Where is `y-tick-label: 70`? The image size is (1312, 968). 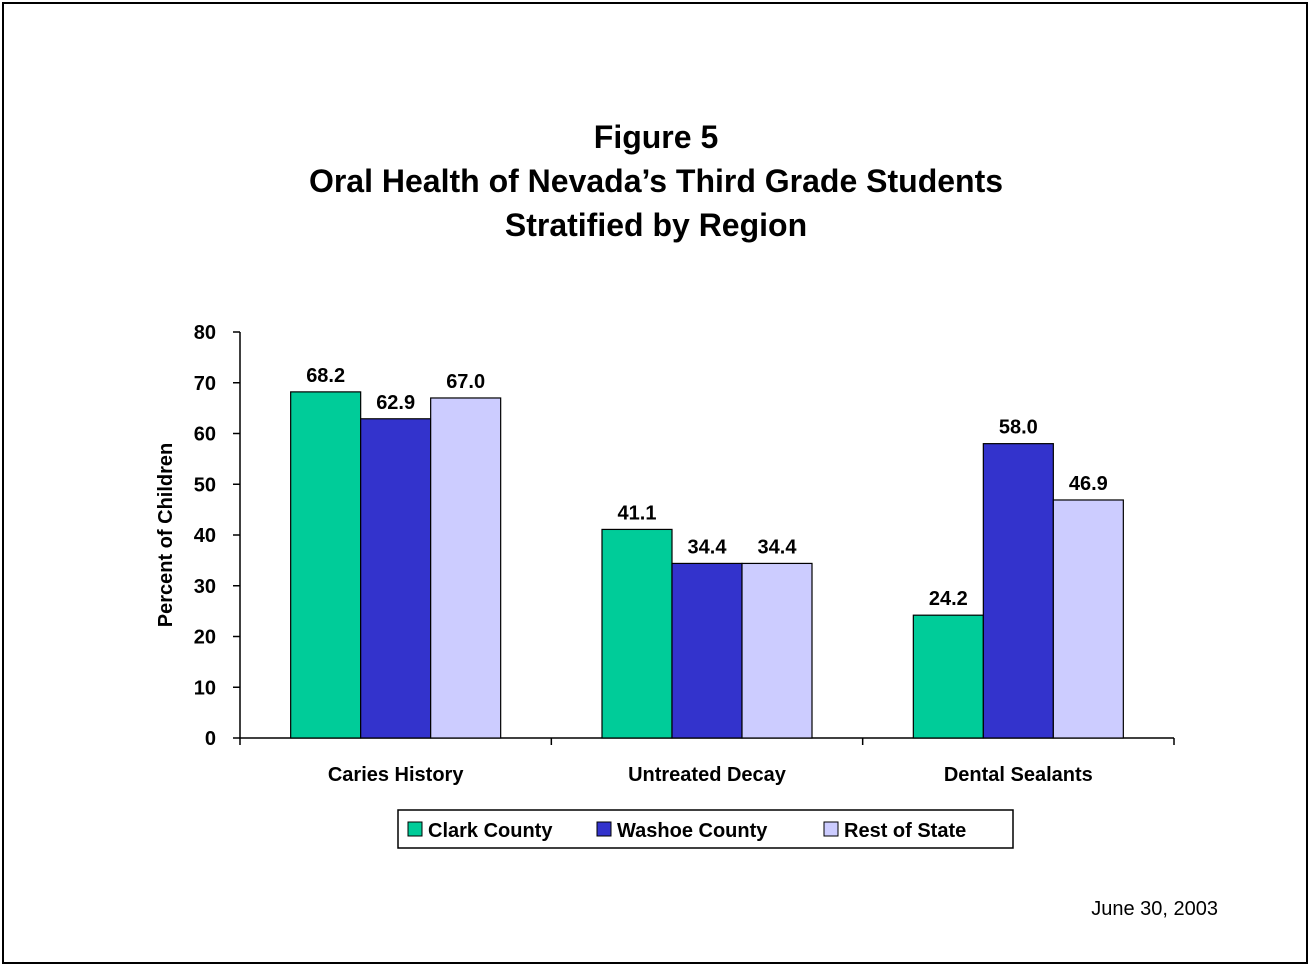 y-tick-label: 70 is located at coordinates (205, 384).